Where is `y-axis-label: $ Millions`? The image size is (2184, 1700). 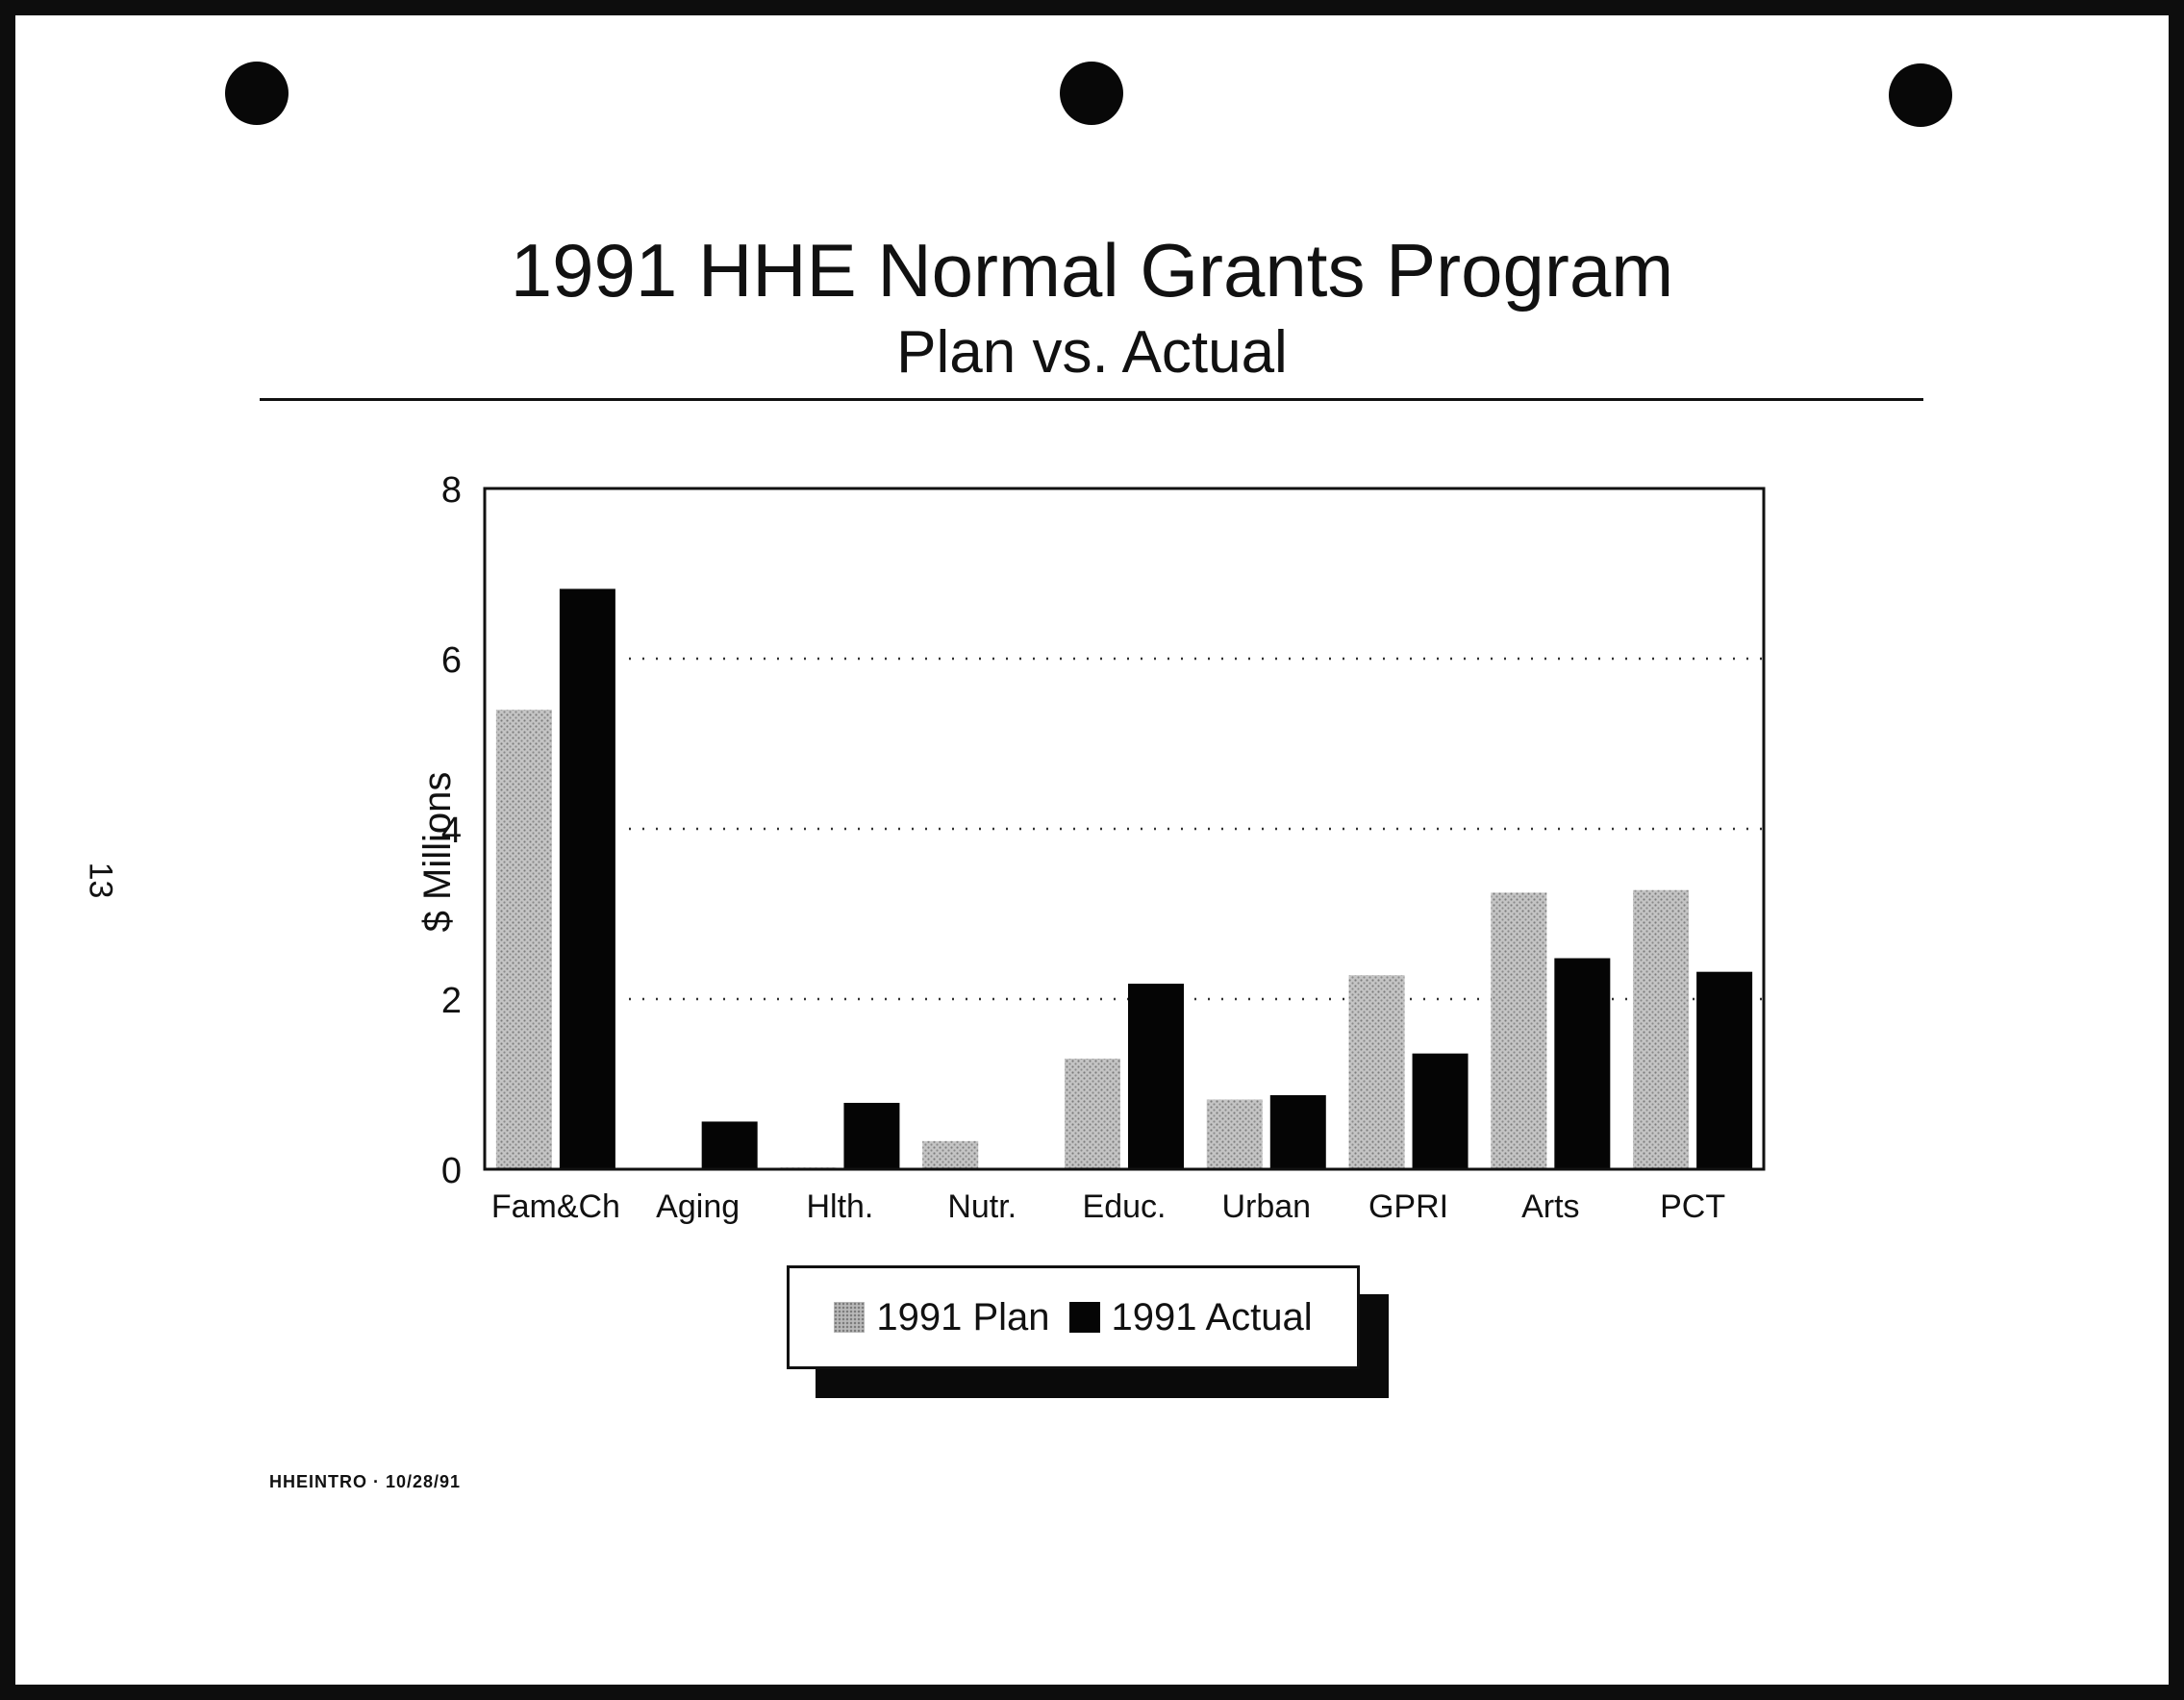 y-axis-label: $ Millions is located at coordinates (437, 852).